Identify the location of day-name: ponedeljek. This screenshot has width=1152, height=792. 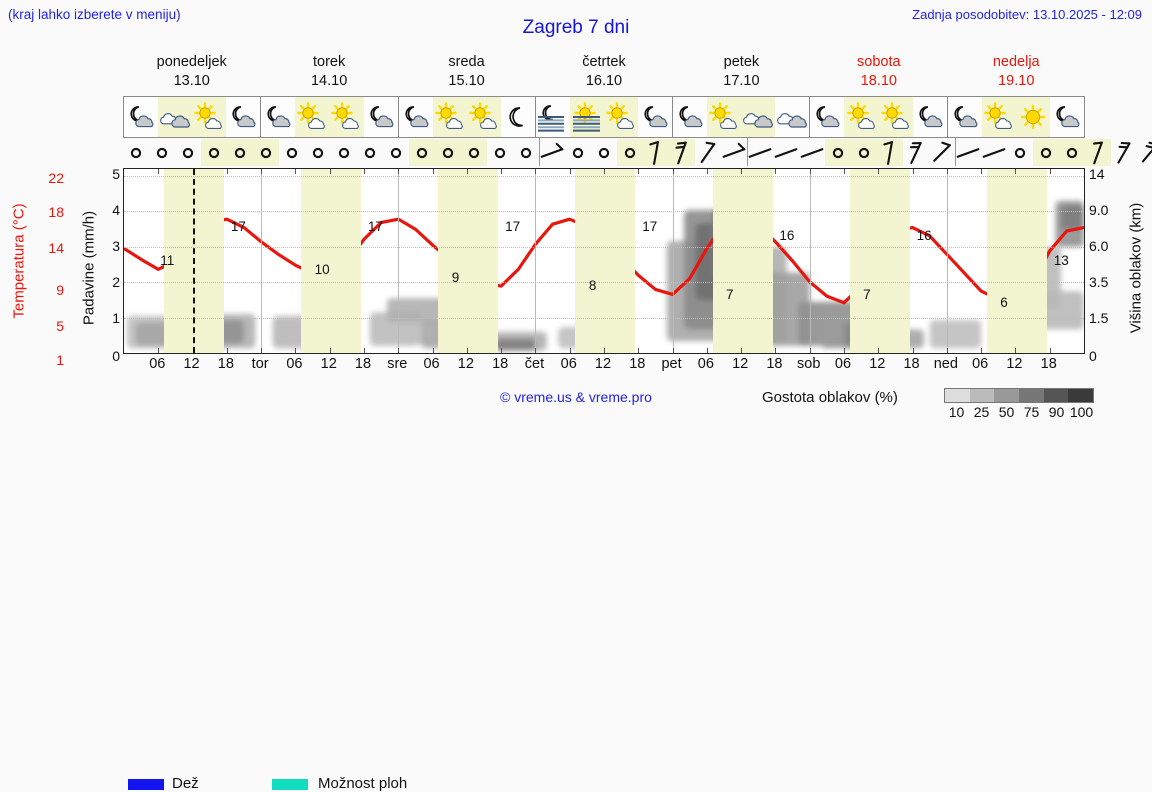
(191, 62).